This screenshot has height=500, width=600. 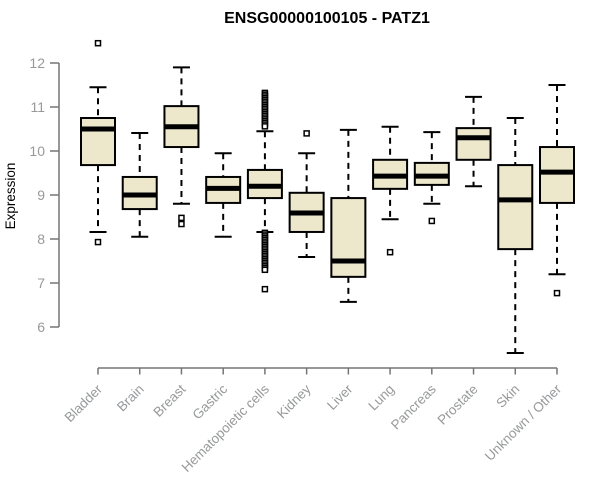 What do you see at coordinates (523, 422) in the screenshot?
I see `x-category-label-unknown-other: Unknown / Other` at bounding box center [523, 422].